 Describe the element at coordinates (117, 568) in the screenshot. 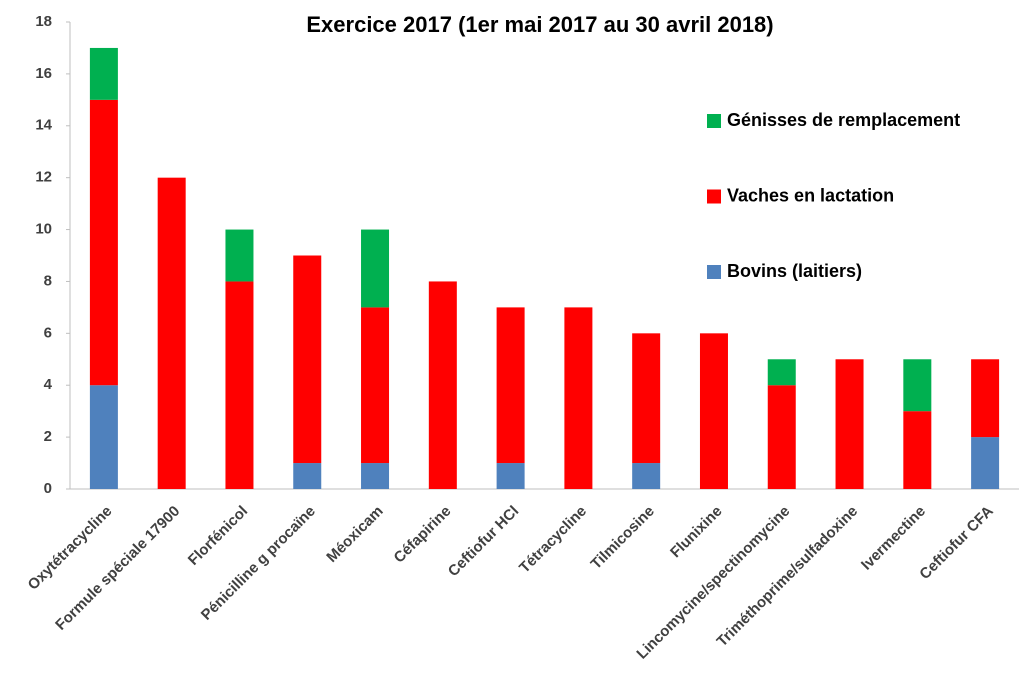

I see `x-tick-label: Formule spéciale 17900` at that location.